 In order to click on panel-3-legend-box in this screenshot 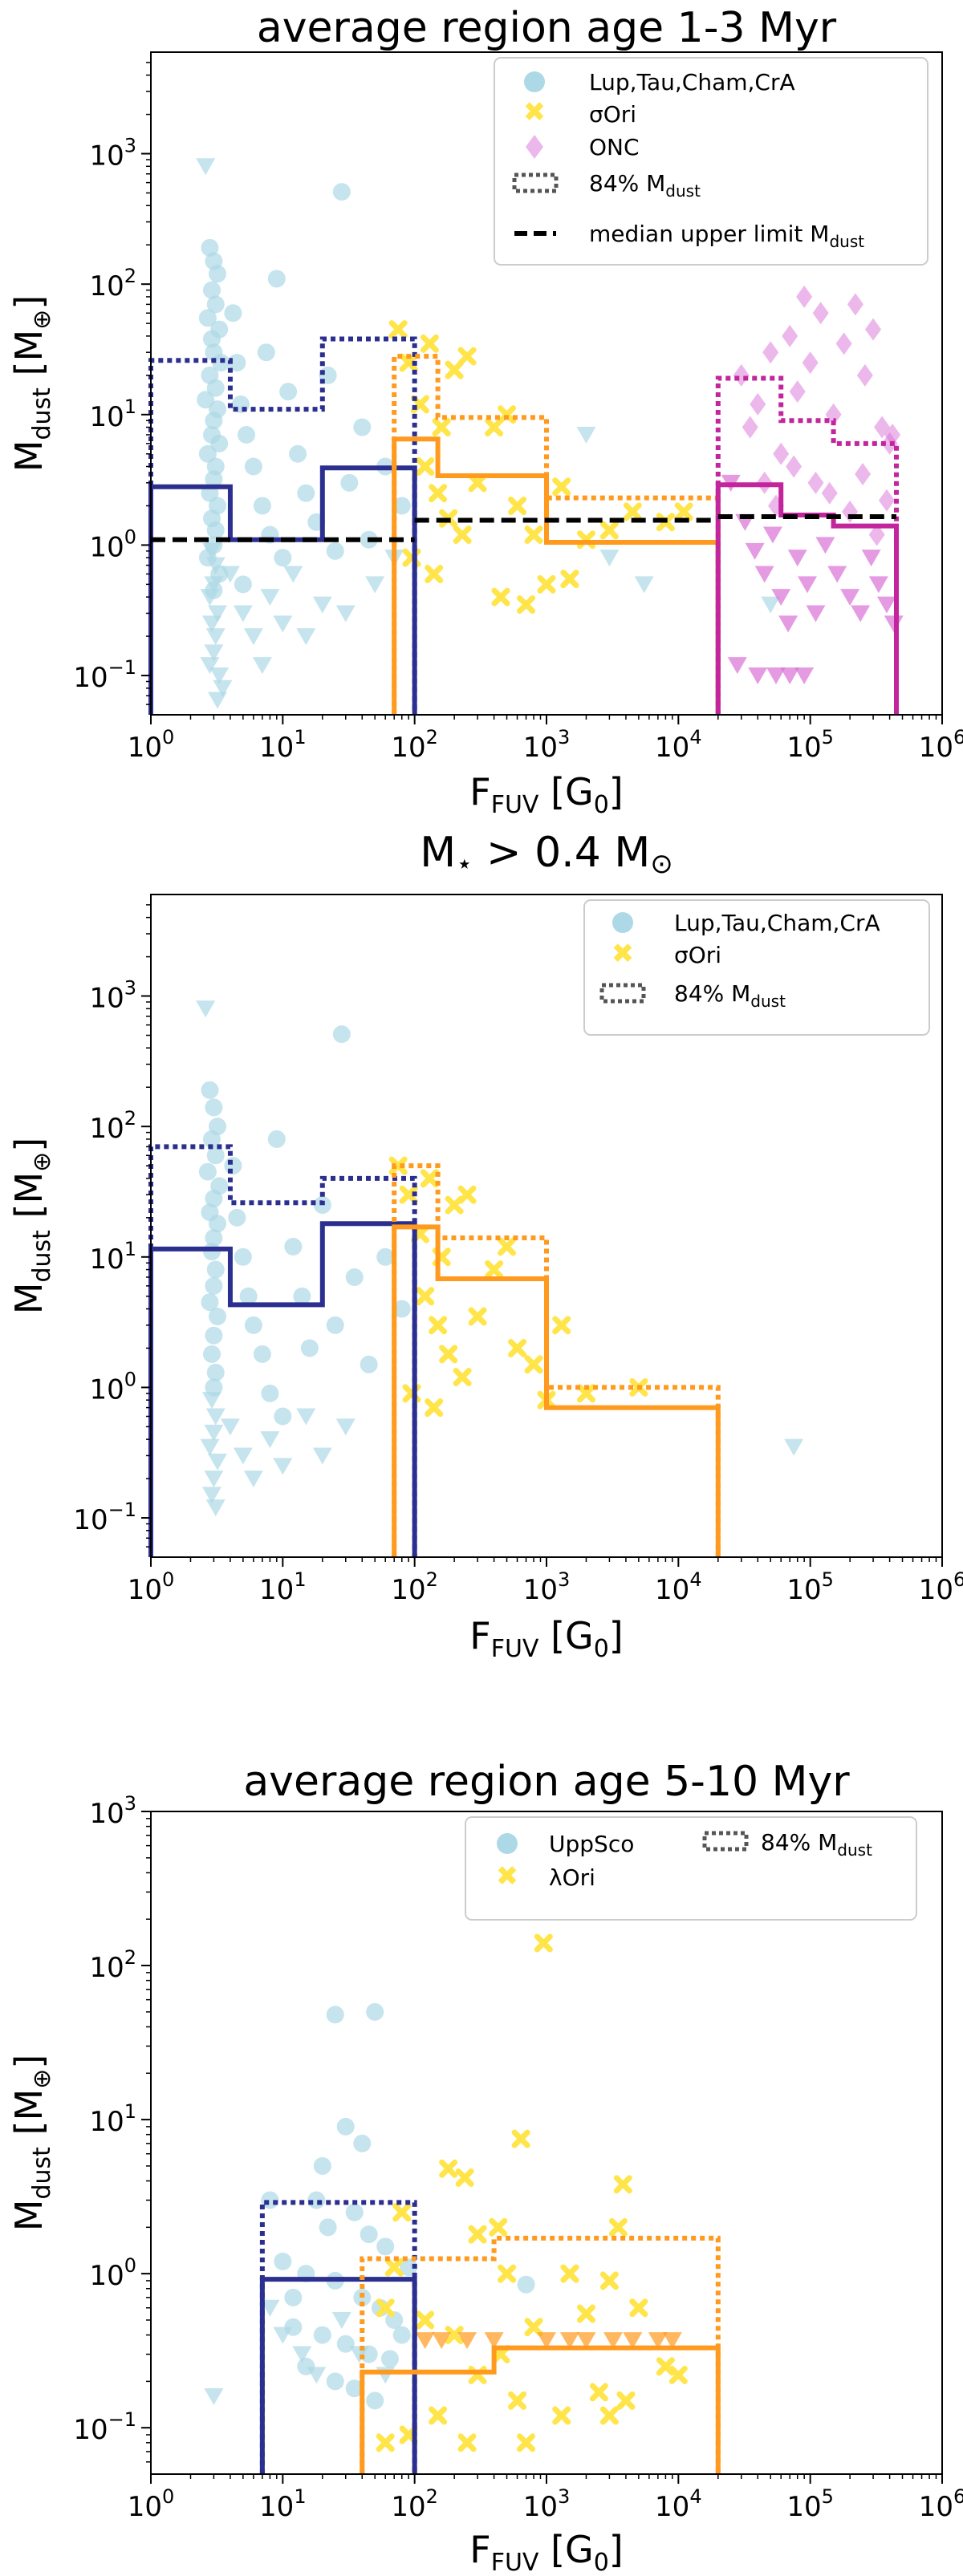, I will do `click(691, 1868)`.